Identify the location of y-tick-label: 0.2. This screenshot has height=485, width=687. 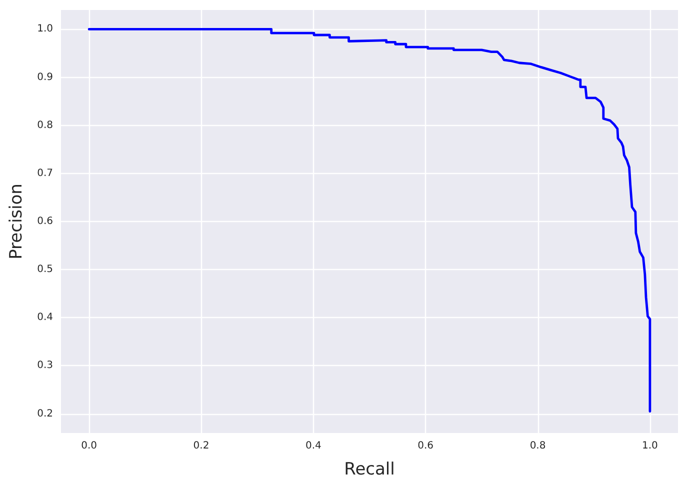
(45, 414).